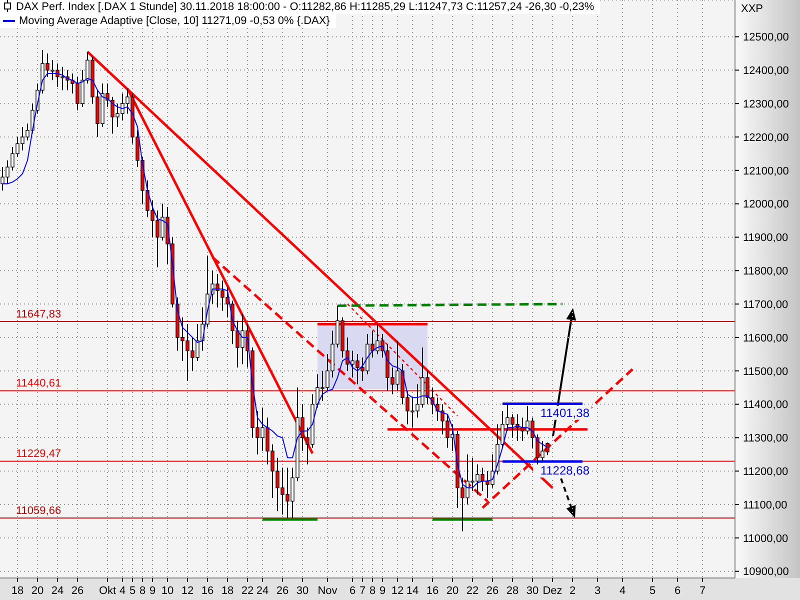  What do you see at coordinates (305, 7) in the screenshot?
I see `chart-title: DAX Perf. Index [.DAX 1 Stunde] 30.11.2018 18:00:00 - O:11282,86 H:11285,29 L:11247,73 C:11257,24 -26,30 -0,23%` at bounding box center [305, 7].